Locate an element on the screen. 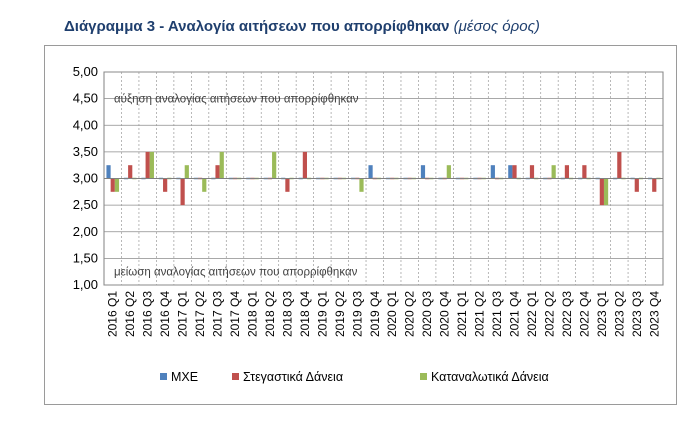  x-tick-label: 2018 Q3 is located at coordinates (287, 314).